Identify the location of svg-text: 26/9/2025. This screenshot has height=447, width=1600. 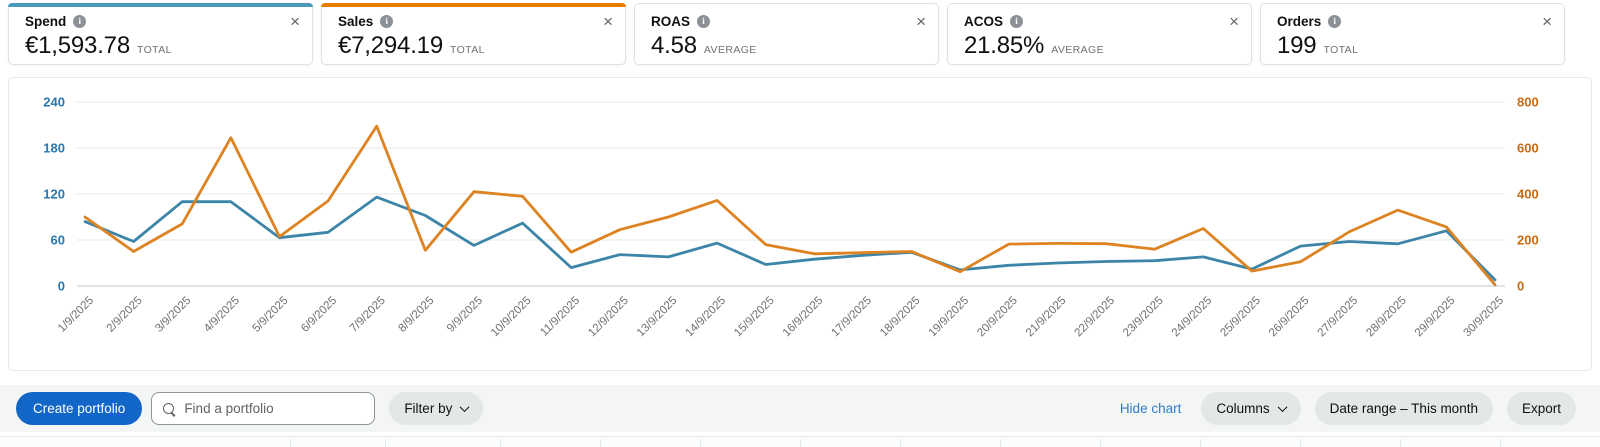
(1289, 317).